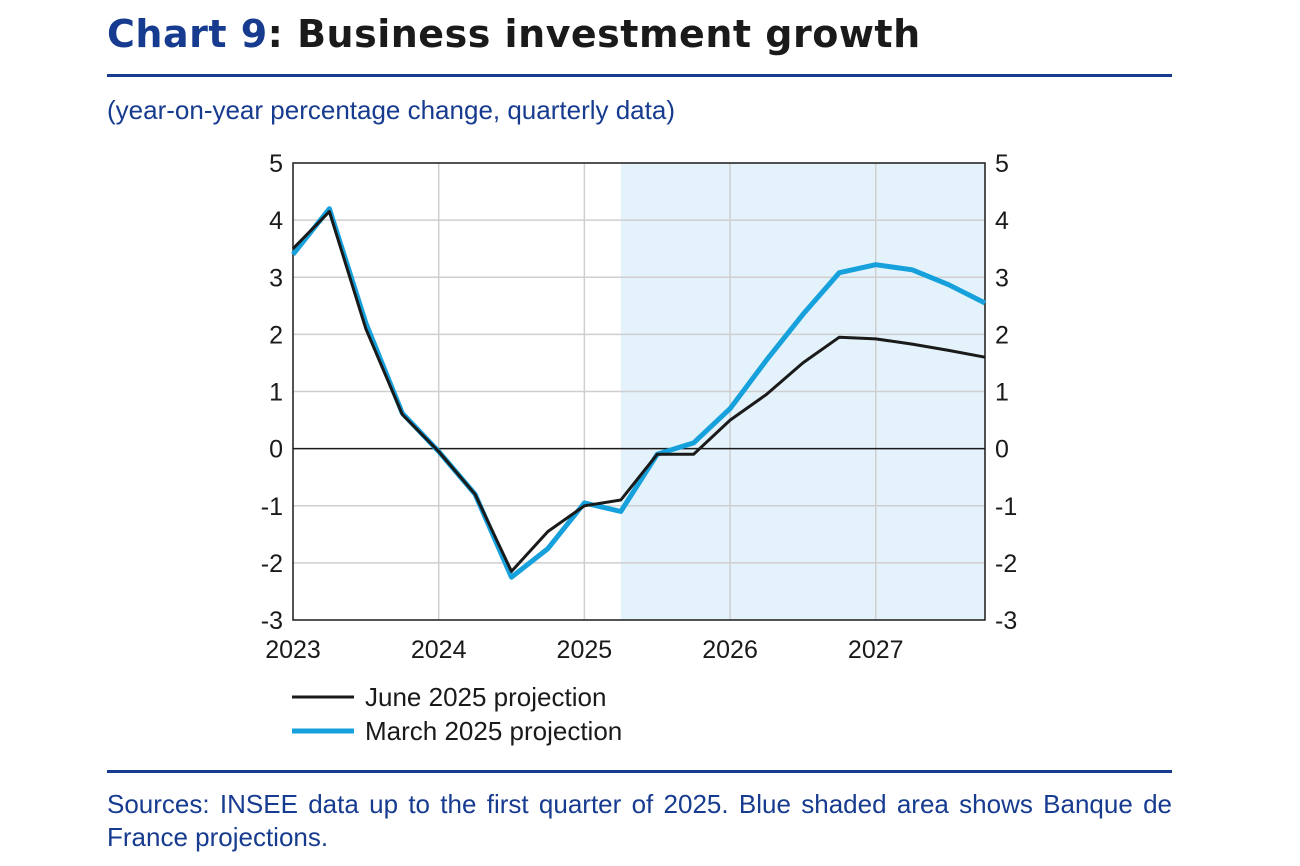 This screenshot has width=1300, height=866. What do you see at coordinates (1002, 164) in the screenshot?
I see `y-tick-label-right: 5` at bounding box center [1002, 164].